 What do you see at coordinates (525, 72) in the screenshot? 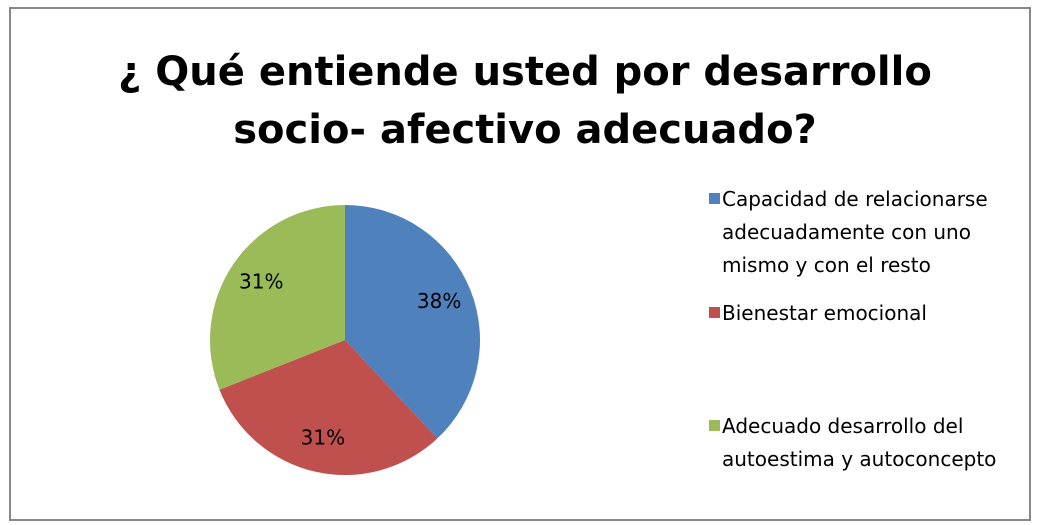
I see `chart-title-line: ¿ Qué entiende usted por desarrollo` at bounding box center [525, 72].